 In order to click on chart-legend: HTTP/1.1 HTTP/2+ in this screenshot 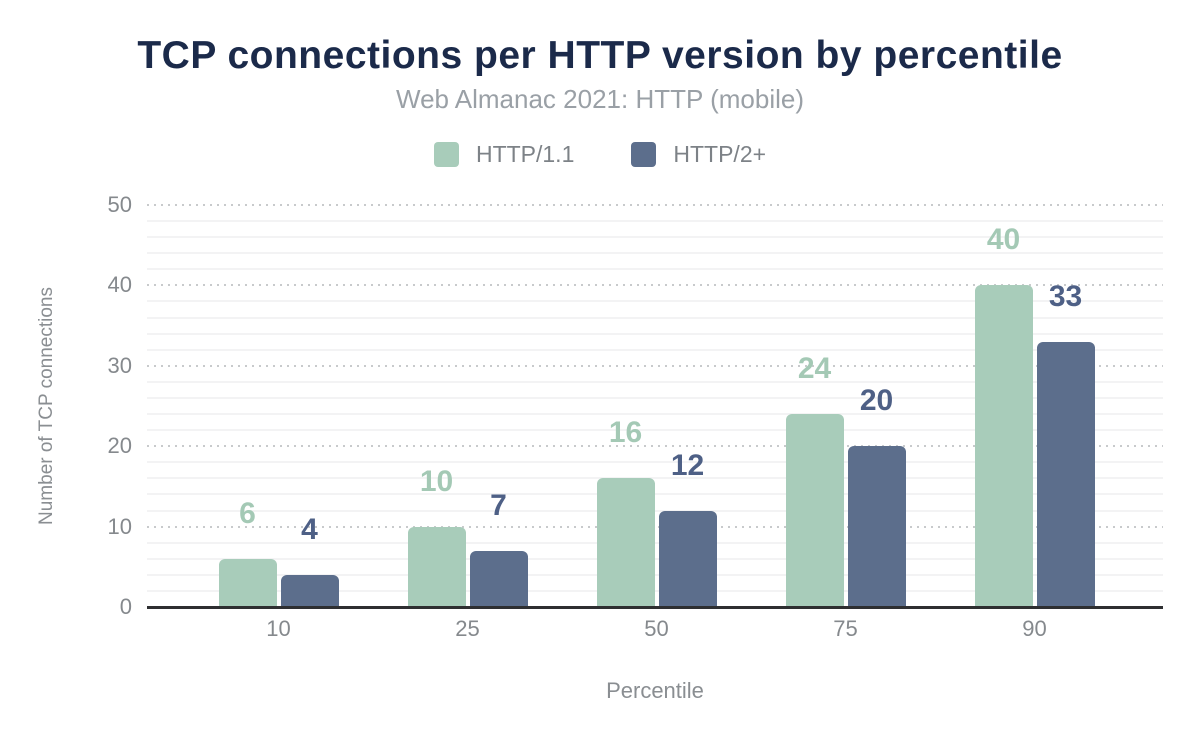, I will do `click(600, 154)`.